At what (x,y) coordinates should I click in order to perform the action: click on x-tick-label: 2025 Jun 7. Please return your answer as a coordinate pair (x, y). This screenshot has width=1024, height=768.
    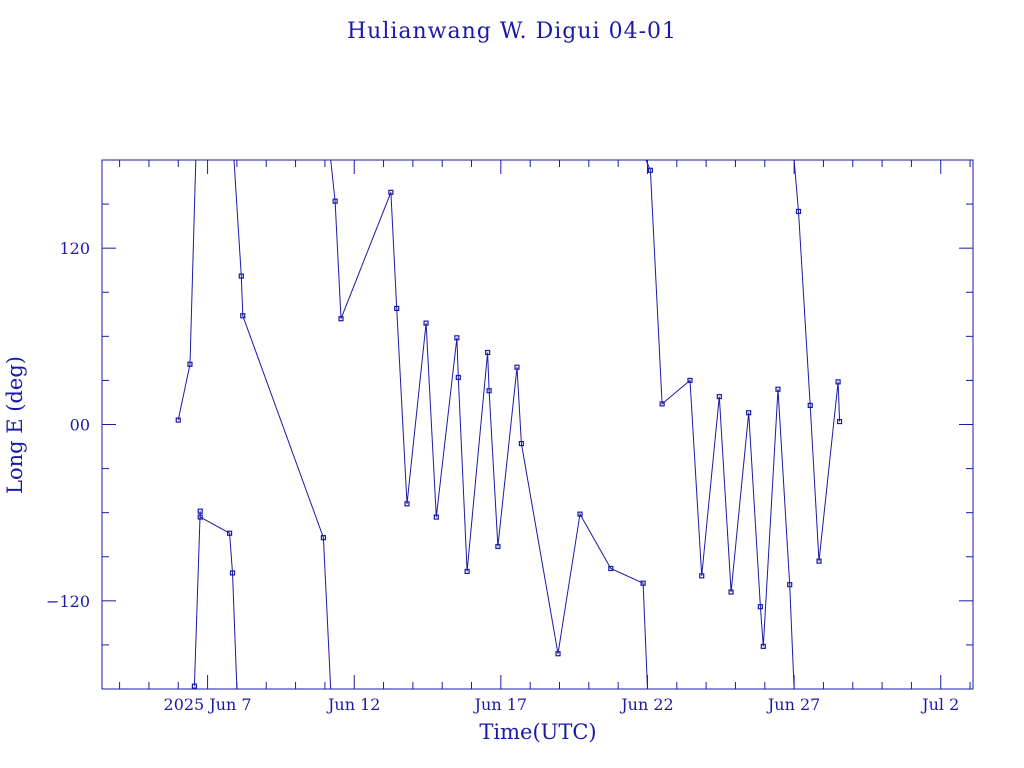
    Looking at the image, I should click on (208, 704).